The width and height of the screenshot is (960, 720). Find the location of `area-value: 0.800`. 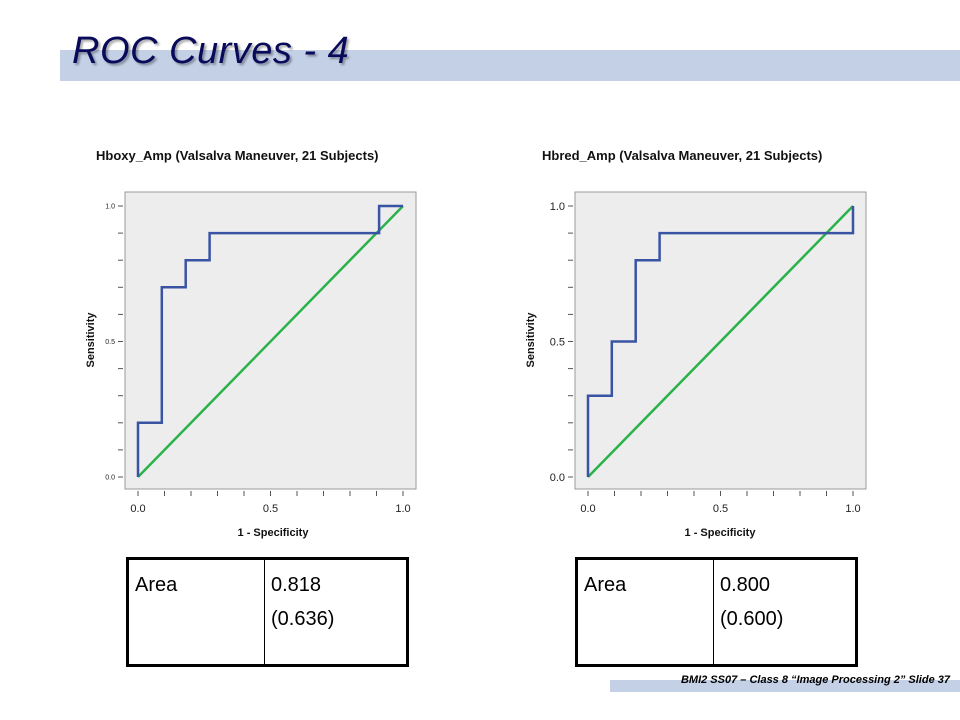

area-value: 0.800 is located at coordinates (745, 585).